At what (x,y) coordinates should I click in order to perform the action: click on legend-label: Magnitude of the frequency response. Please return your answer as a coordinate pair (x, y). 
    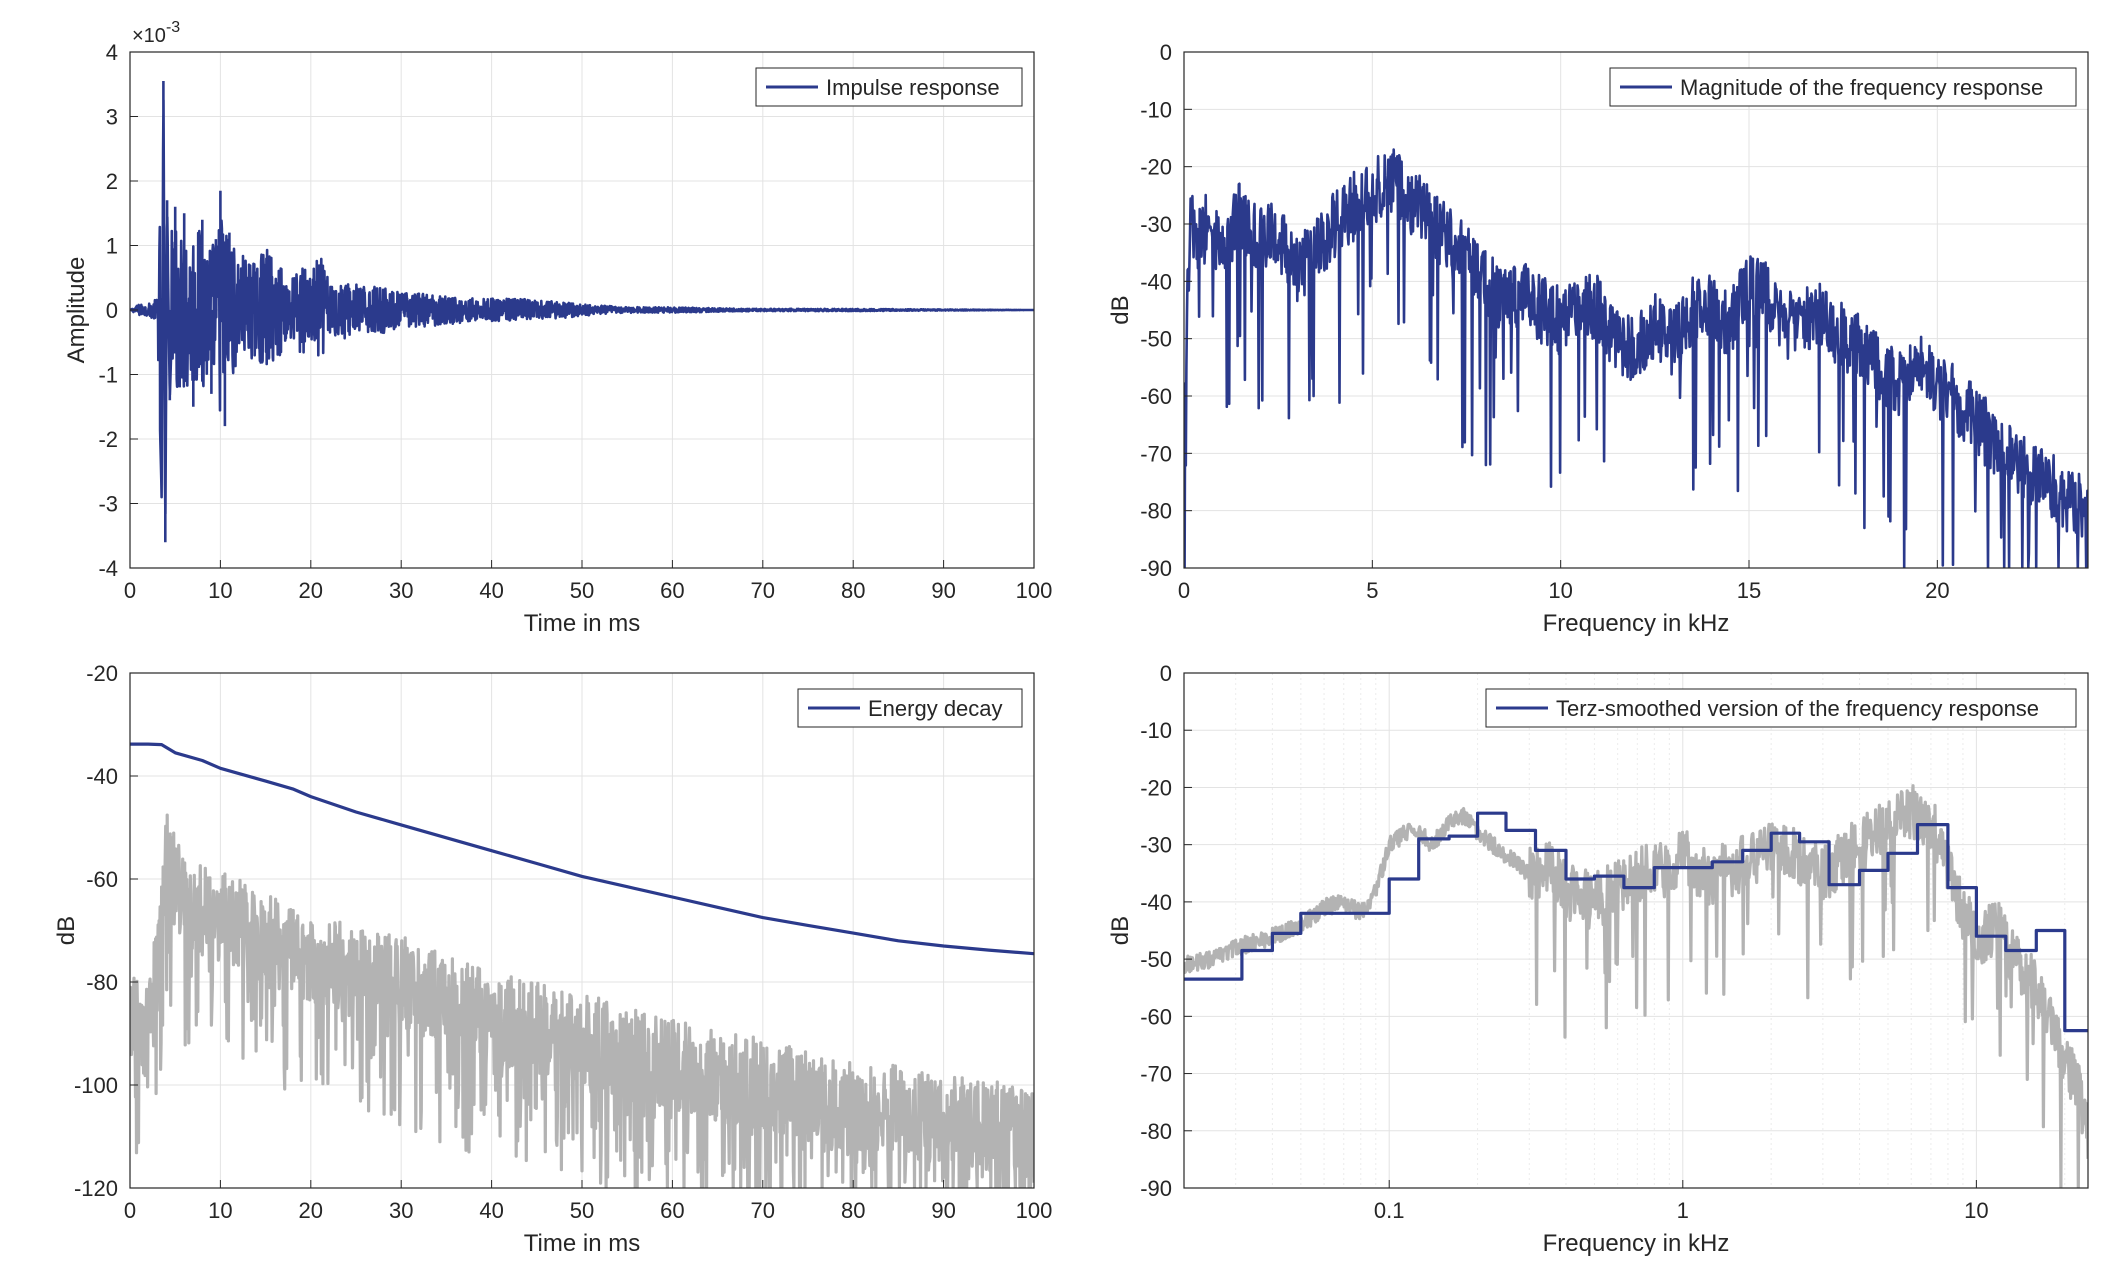
    Looking at the image, I should click on (1861, 87).